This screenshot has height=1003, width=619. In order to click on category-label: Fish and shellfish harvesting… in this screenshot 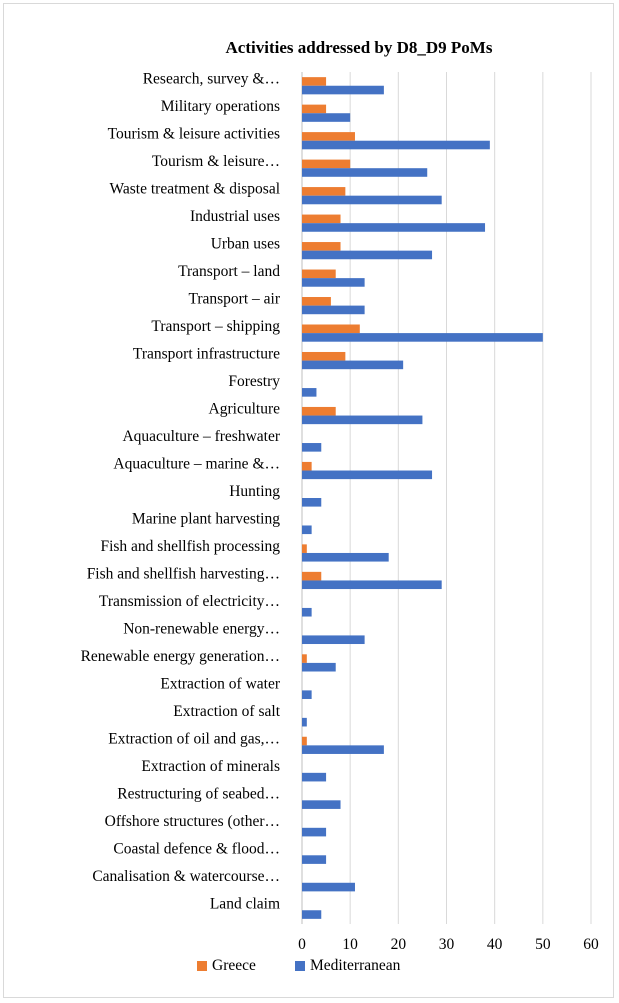, I will do `click(183, 573)`.